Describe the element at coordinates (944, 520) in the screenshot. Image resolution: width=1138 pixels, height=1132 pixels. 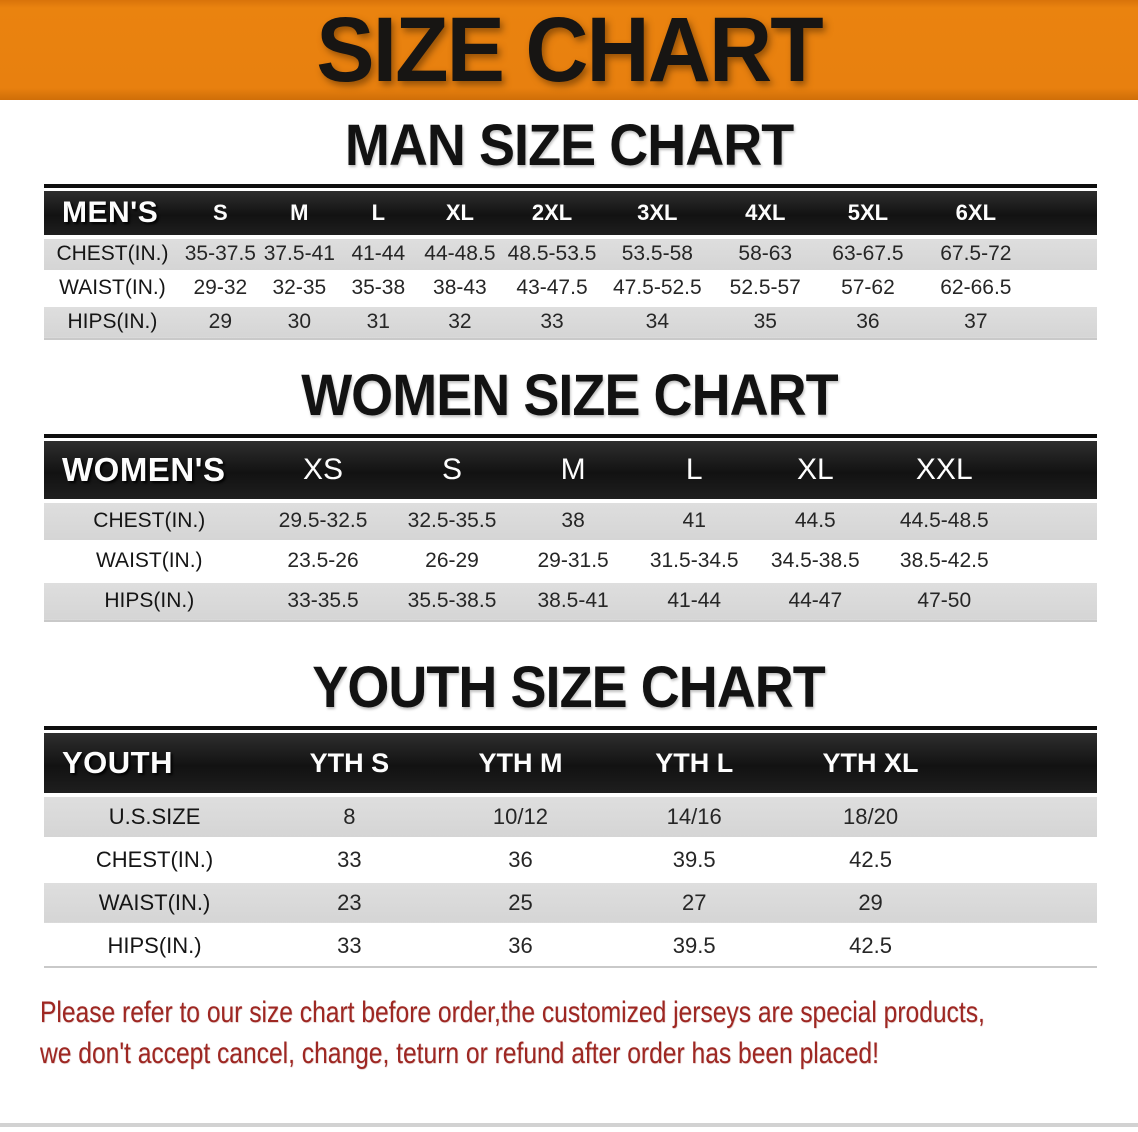
I see `value-cell: 44.5-48.5` at that location.